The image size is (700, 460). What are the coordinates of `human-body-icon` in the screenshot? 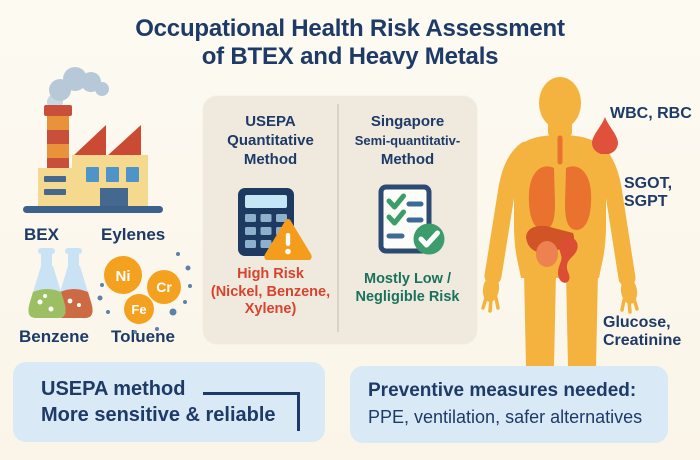 It's located at (560, 222).